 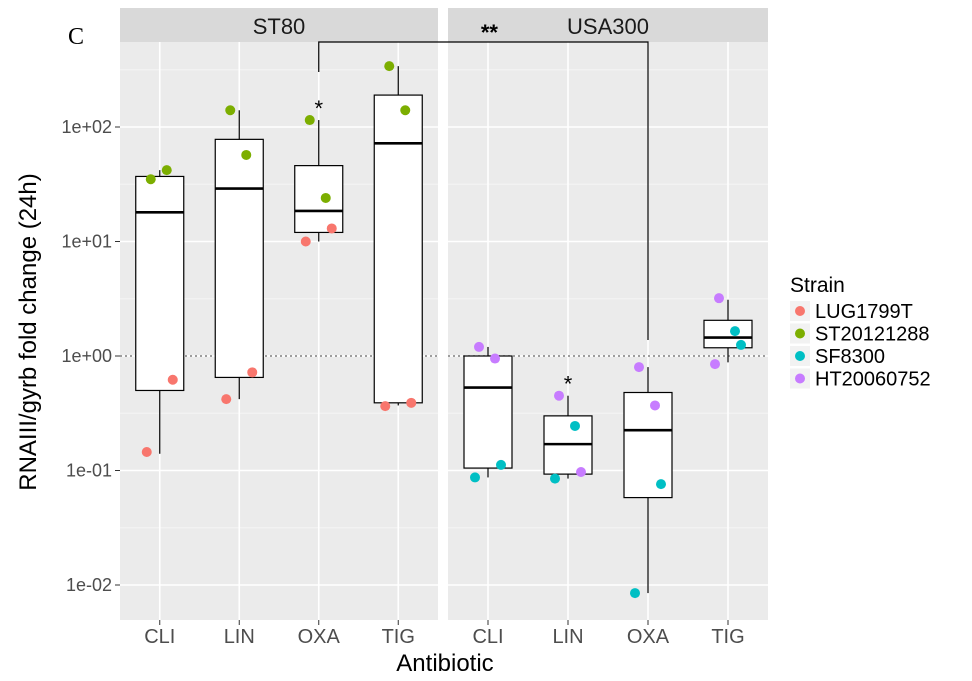 What do you see at coordinates (483, 190) in the screenshot?
I see `significance-bracket` at bounding box center [483, 190].